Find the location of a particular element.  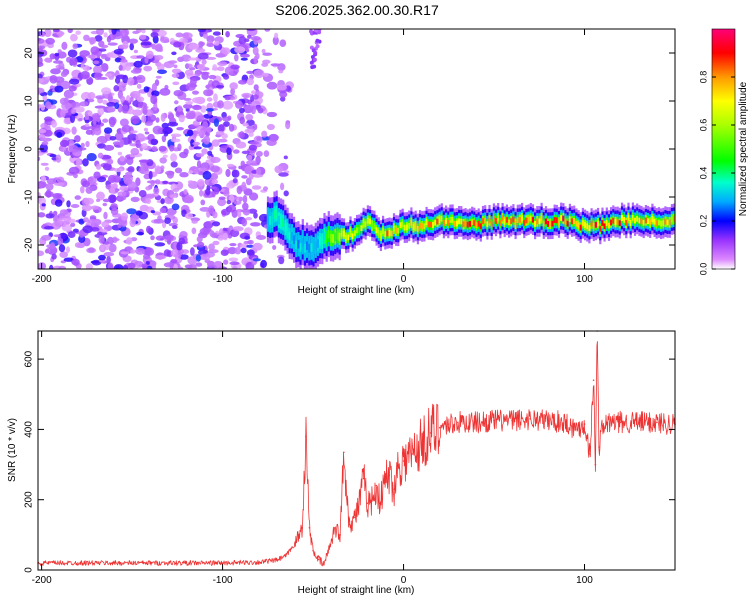

colorbar-tick-label: 0.6 is located at coordinates (703, 125).